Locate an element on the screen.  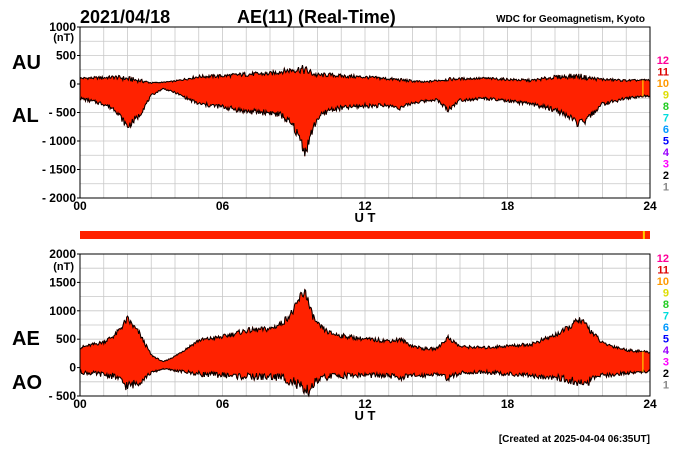
ae-ao-y-ticks: 2000 1500 1000 500 0 - 500 is located at coordinates (64, 325).